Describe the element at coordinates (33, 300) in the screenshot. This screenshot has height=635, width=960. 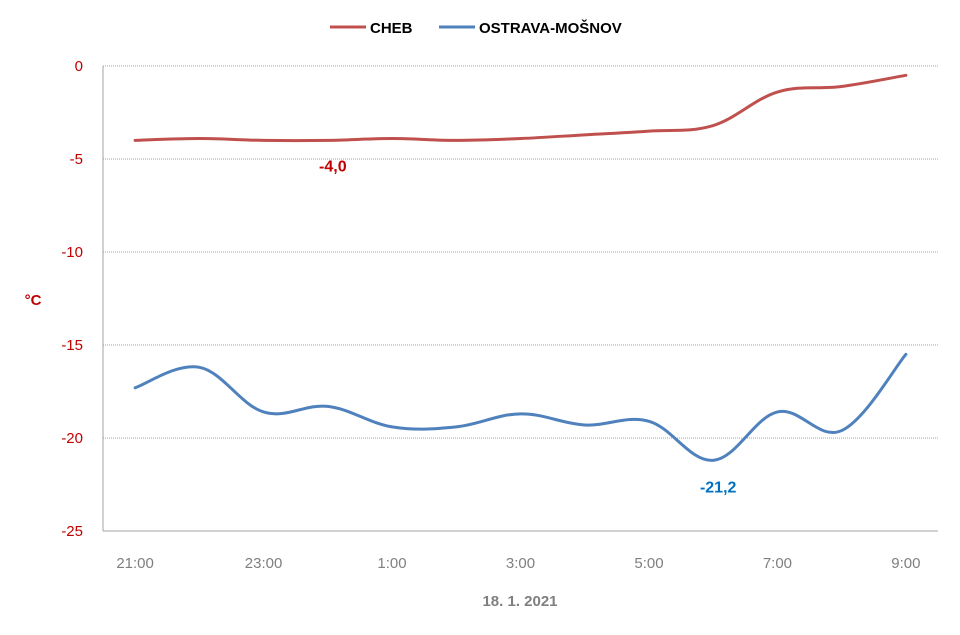
I see `y-axis-title: °C` at that location.